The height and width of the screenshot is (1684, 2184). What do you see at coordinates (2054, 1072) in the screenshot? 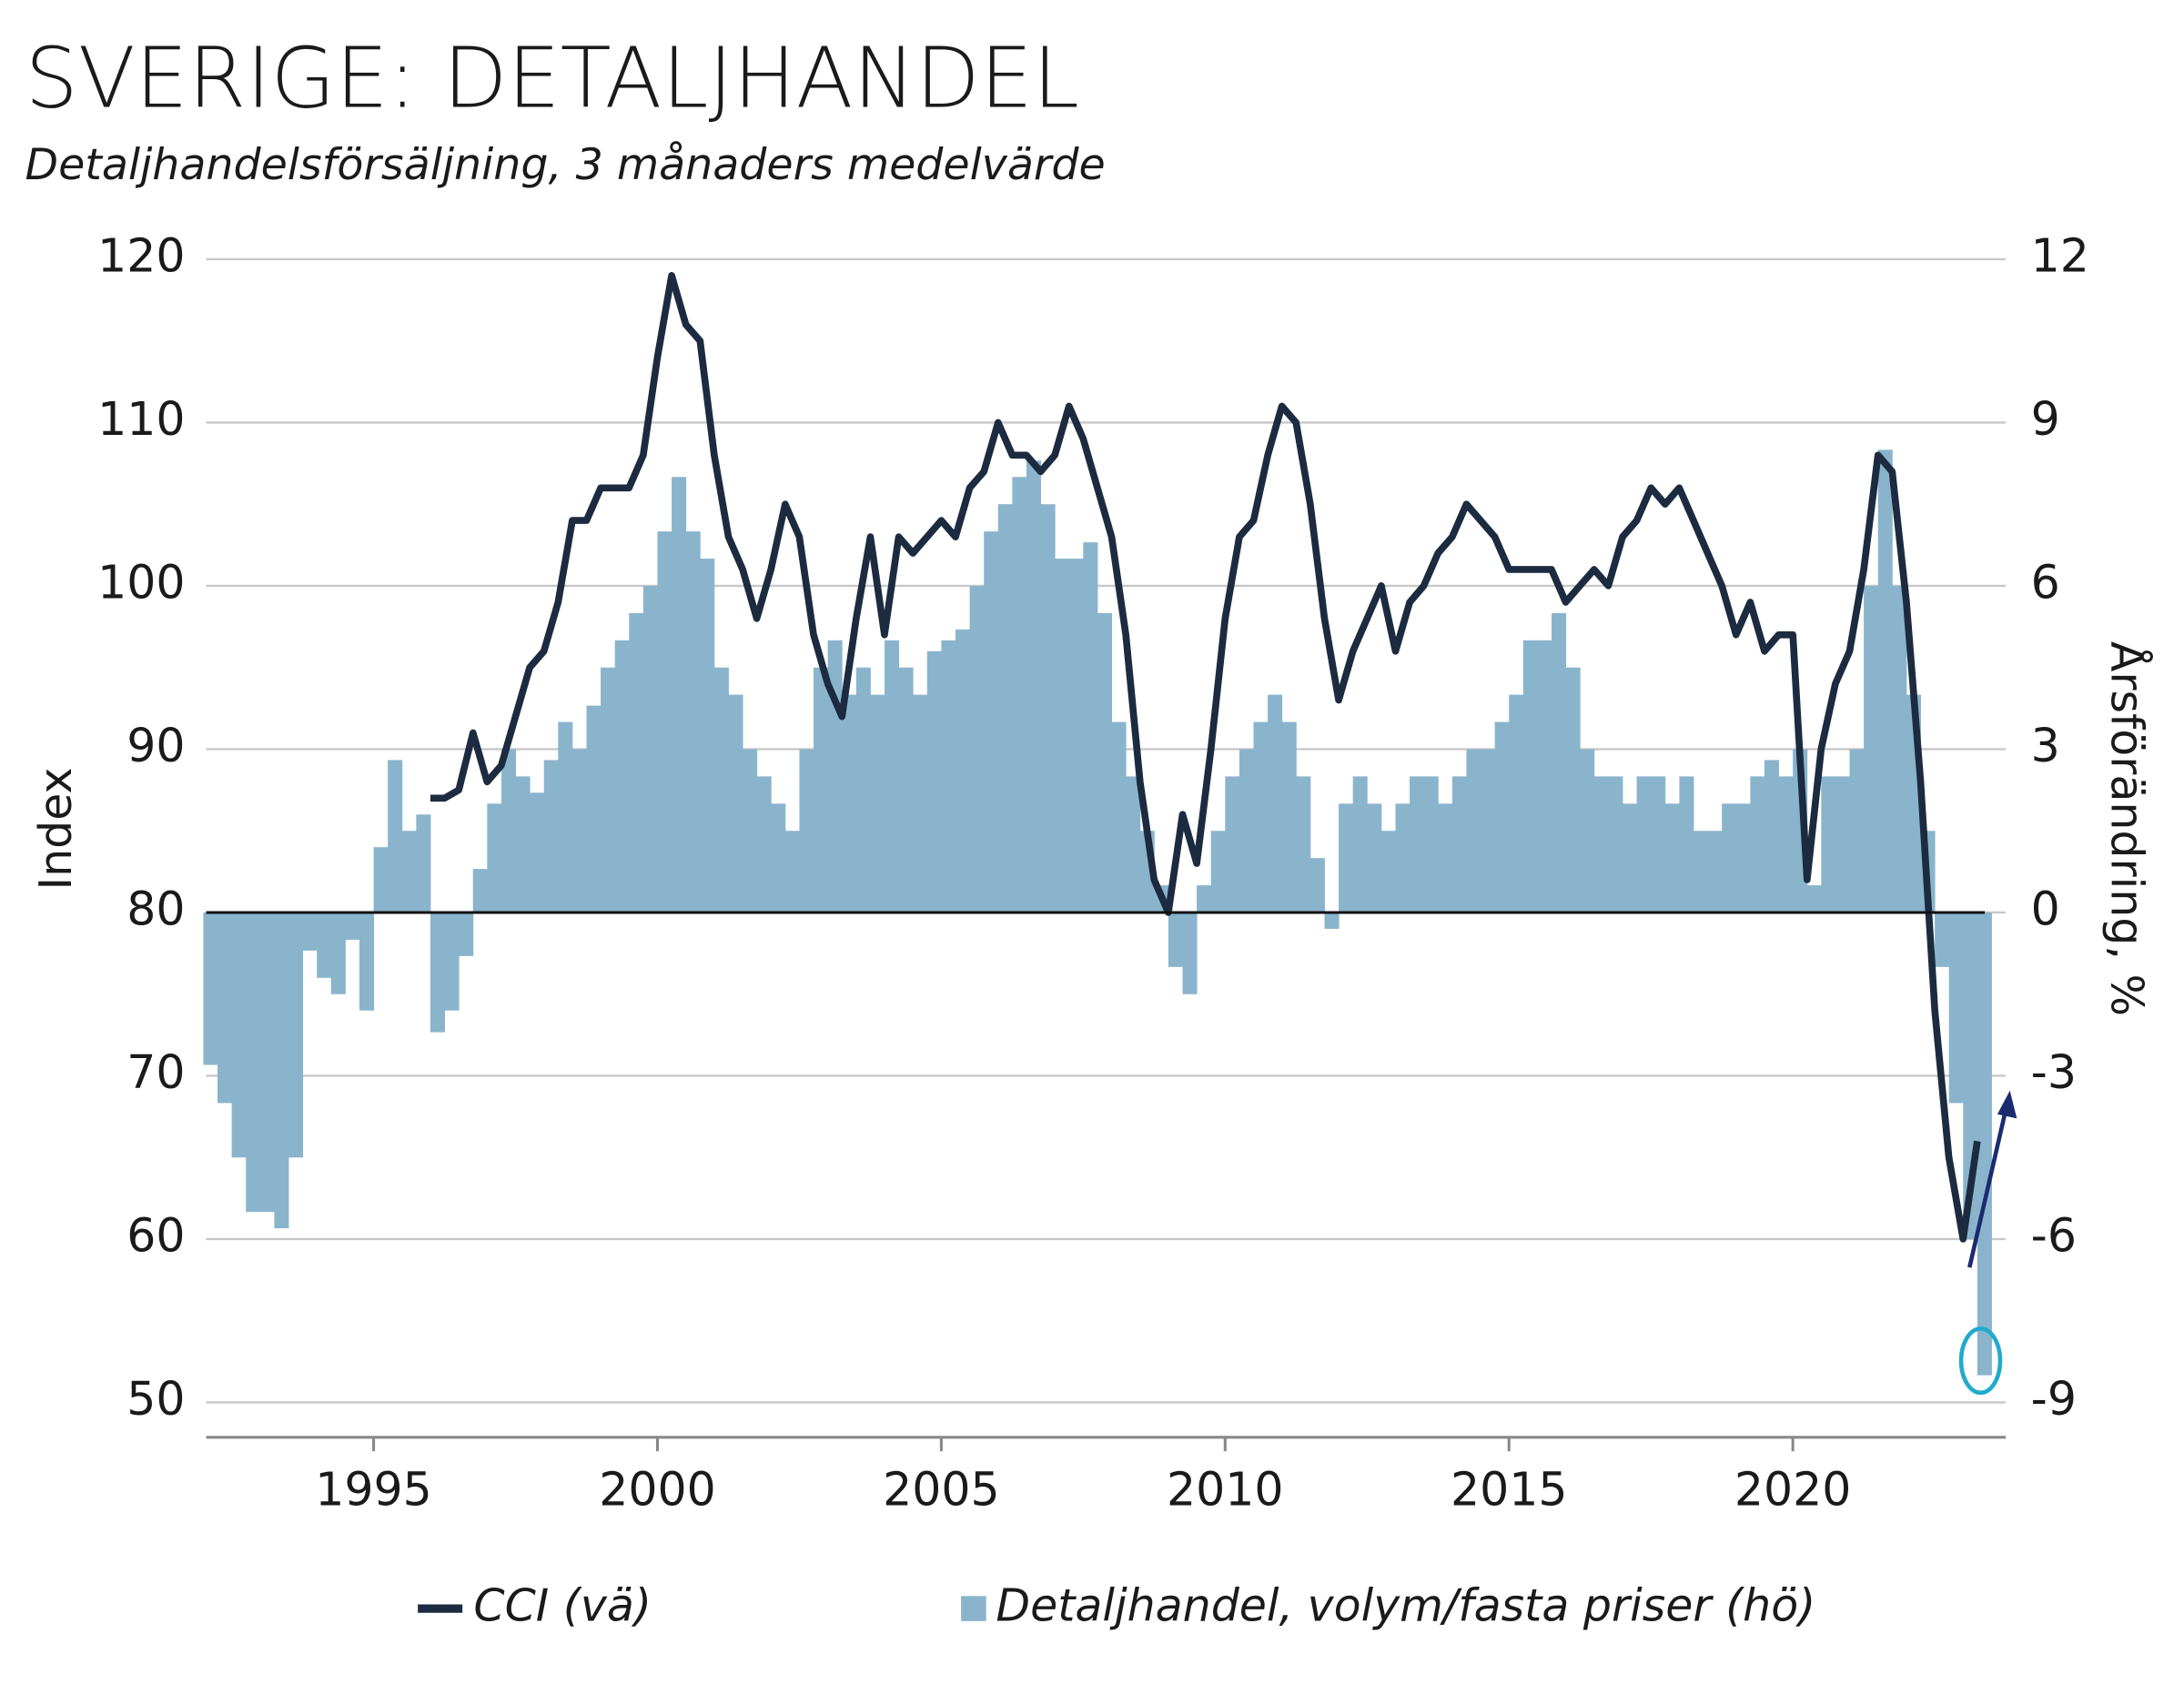
I see `y2-tick-label: -3` at bounding box center [2054, 1072].